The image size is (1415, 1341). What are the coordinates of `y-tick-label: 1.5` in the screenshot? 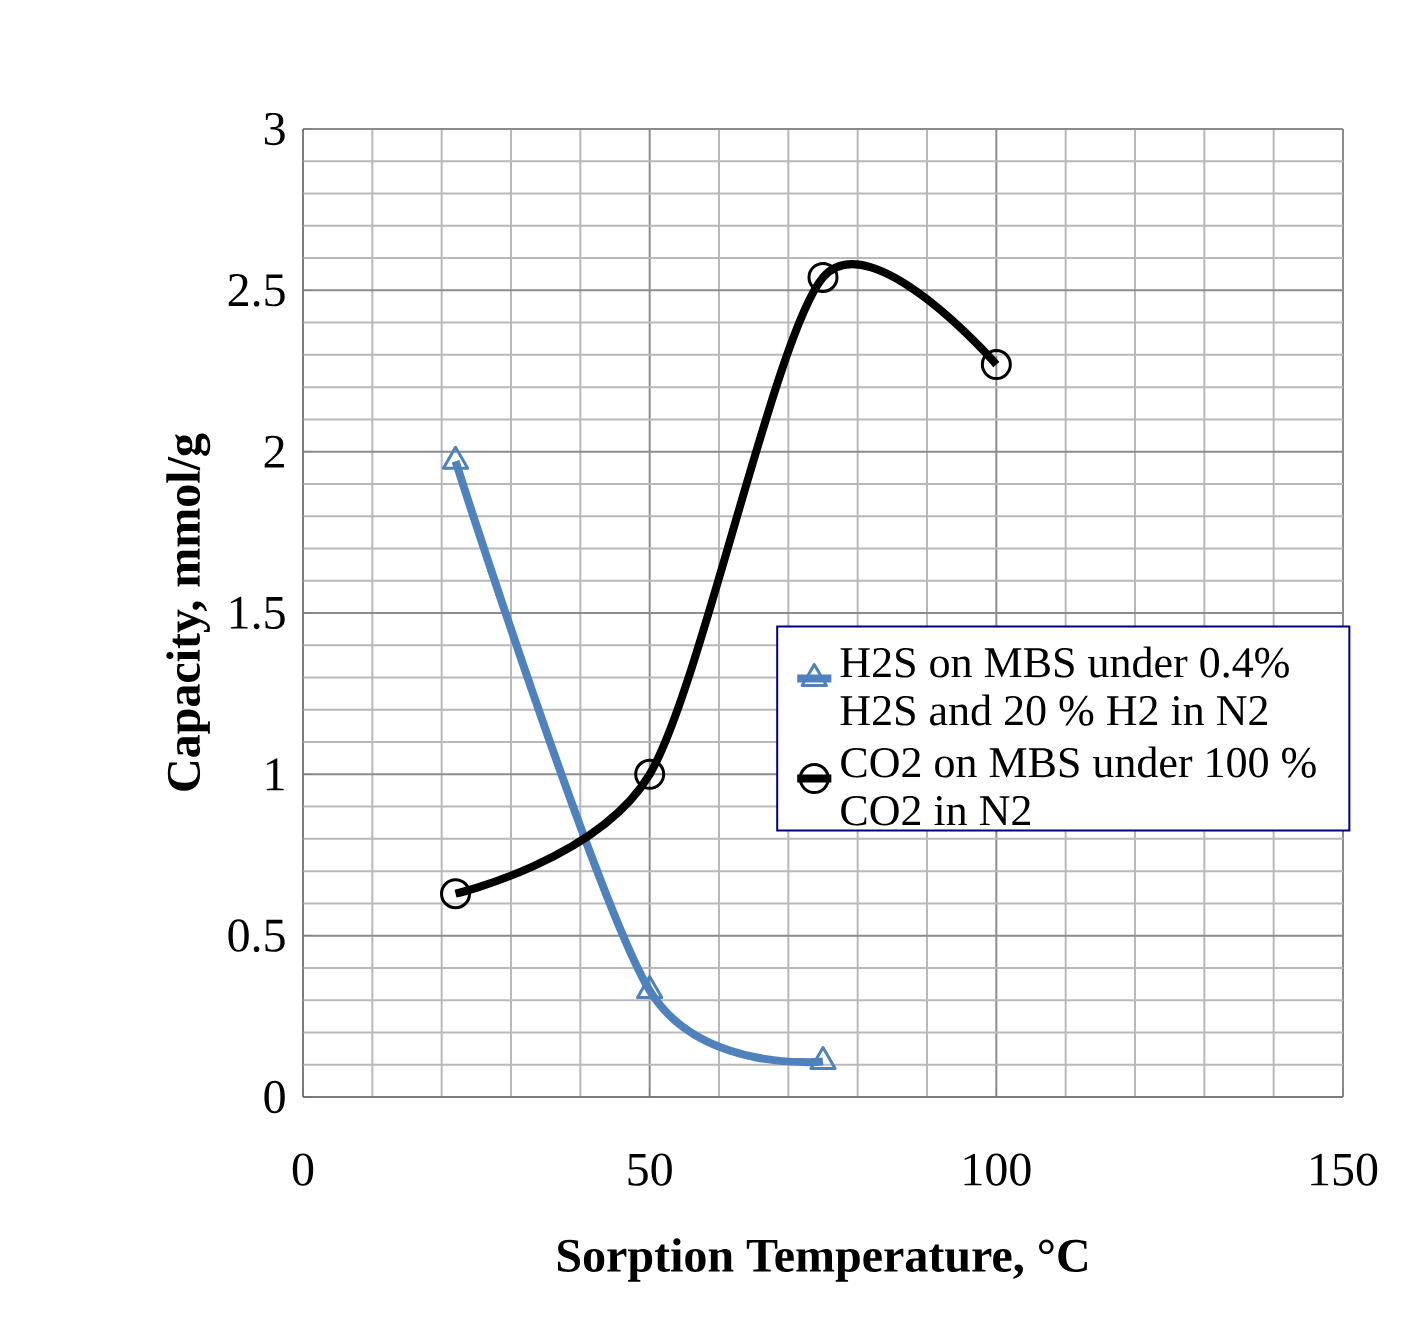 It's located at (257, 613).